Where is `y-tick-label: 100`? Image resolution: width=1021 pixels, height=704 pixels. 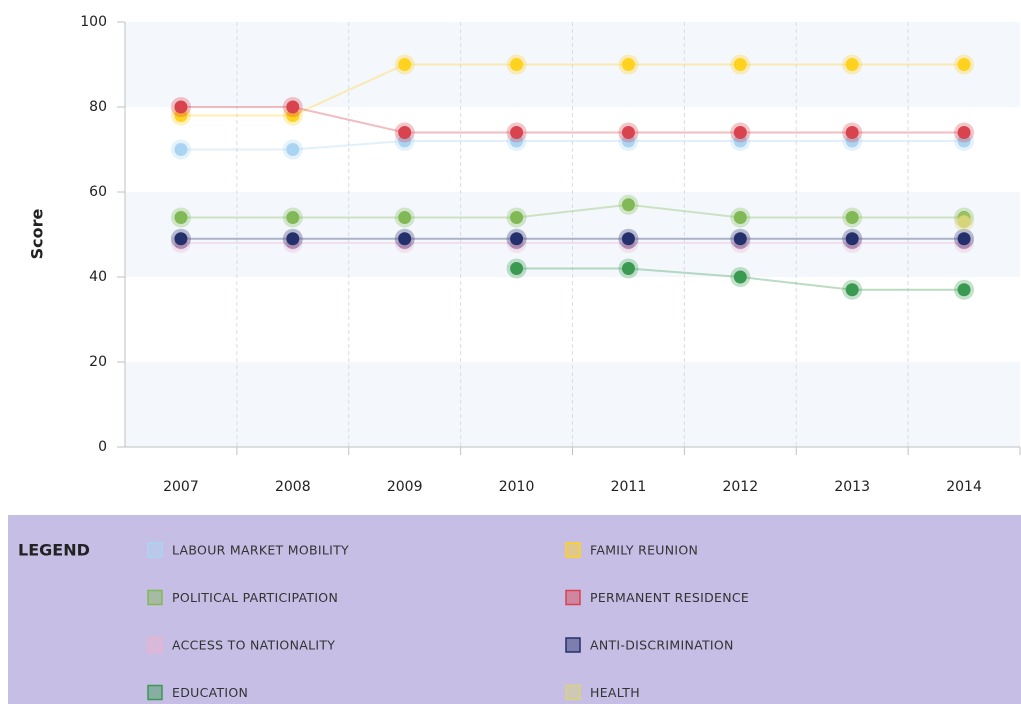
y-tick-label: 100 is located at coordinates (93, 22).